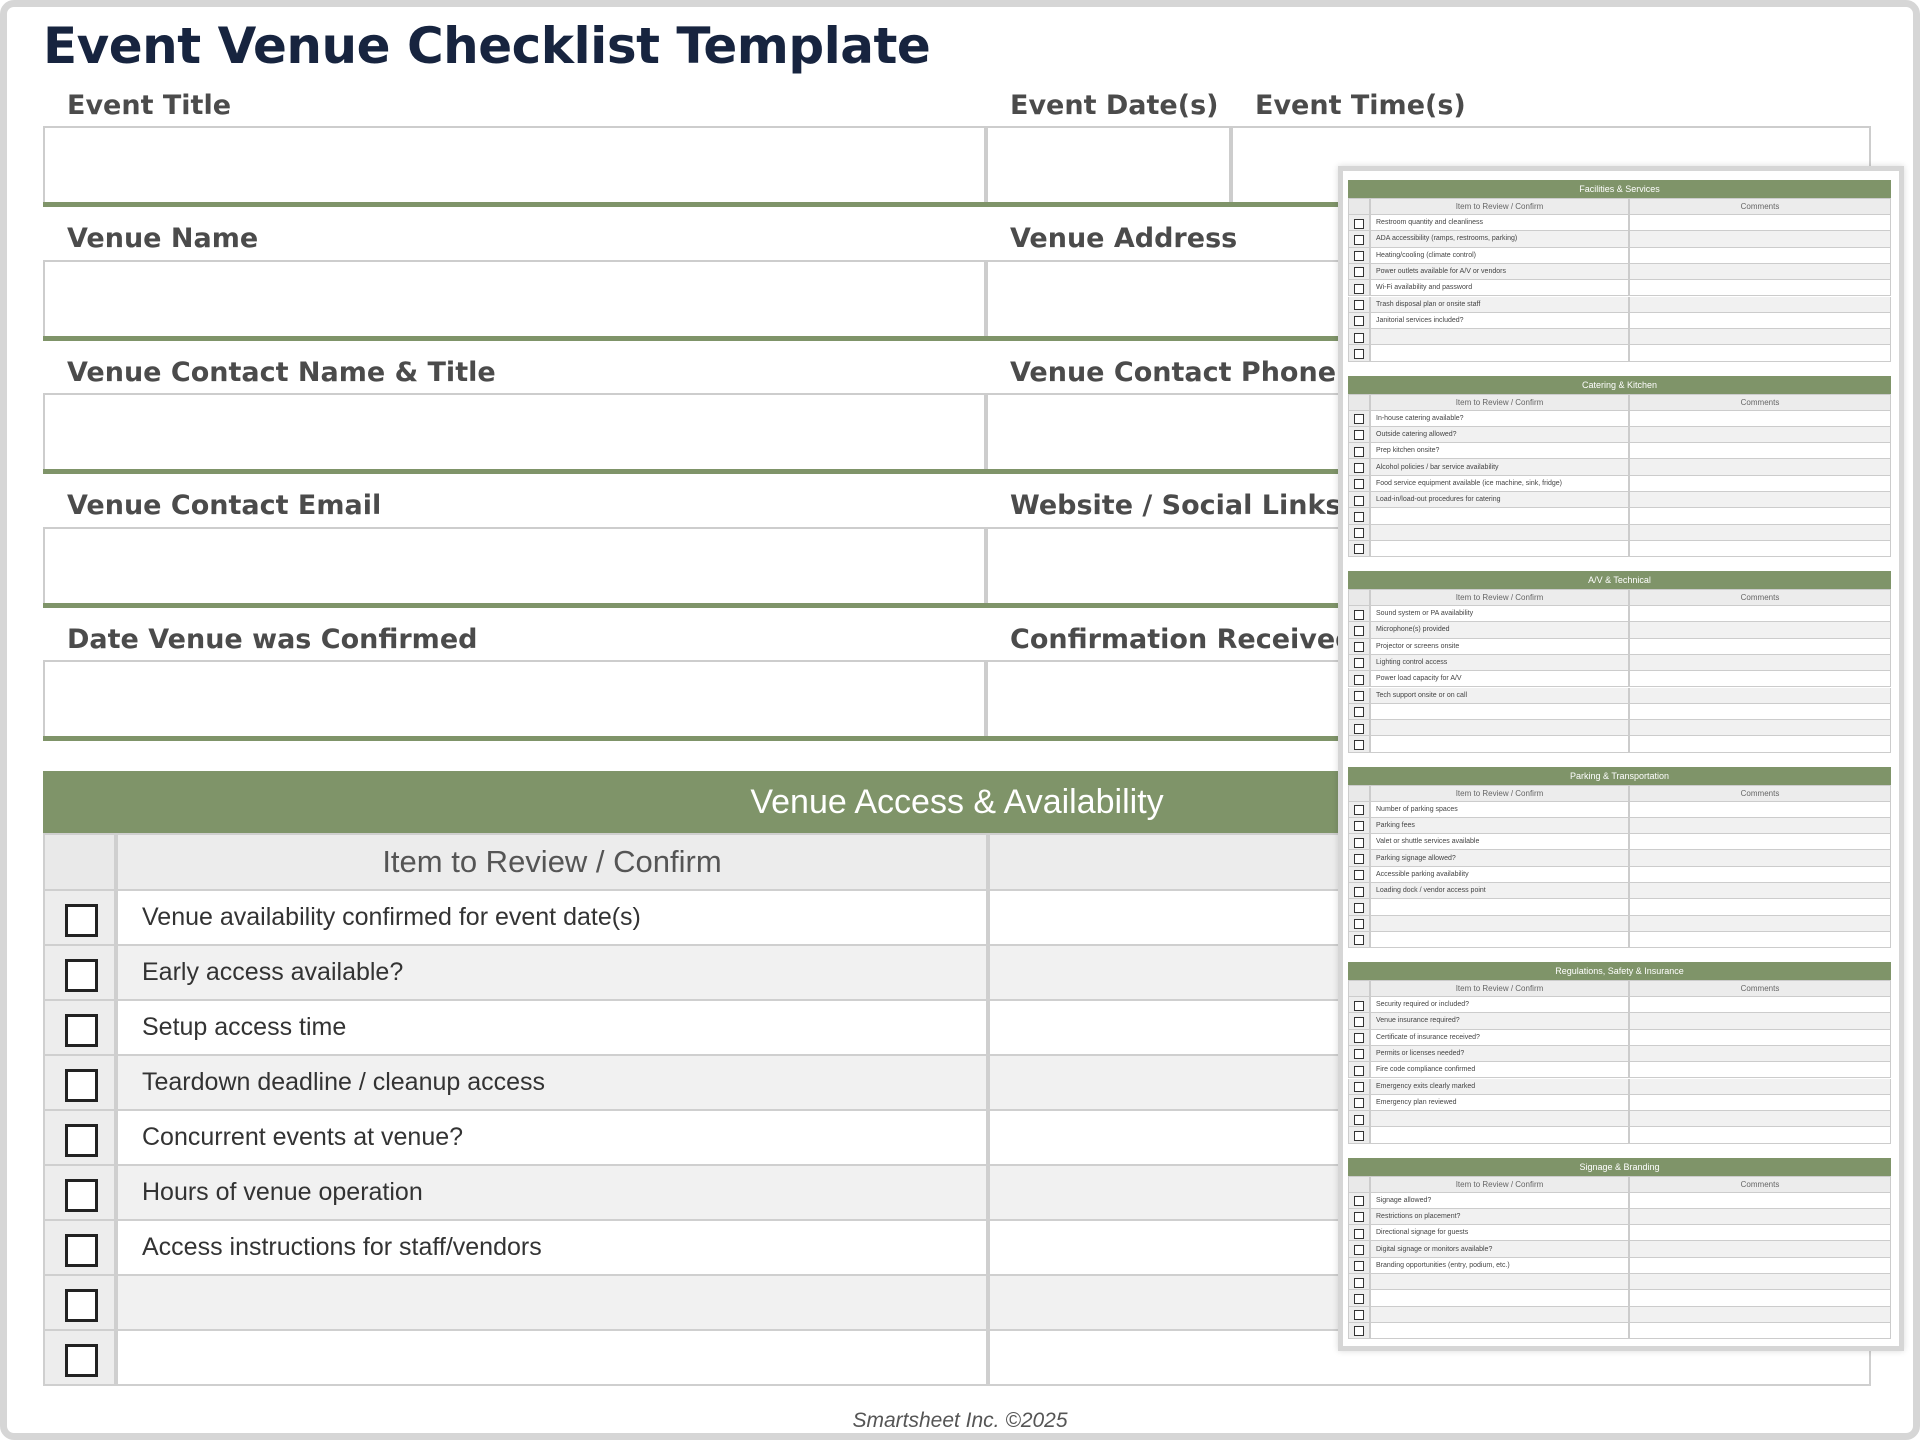  I want to click on field-label: Venue Contact Name & Title, so click(281, 372).